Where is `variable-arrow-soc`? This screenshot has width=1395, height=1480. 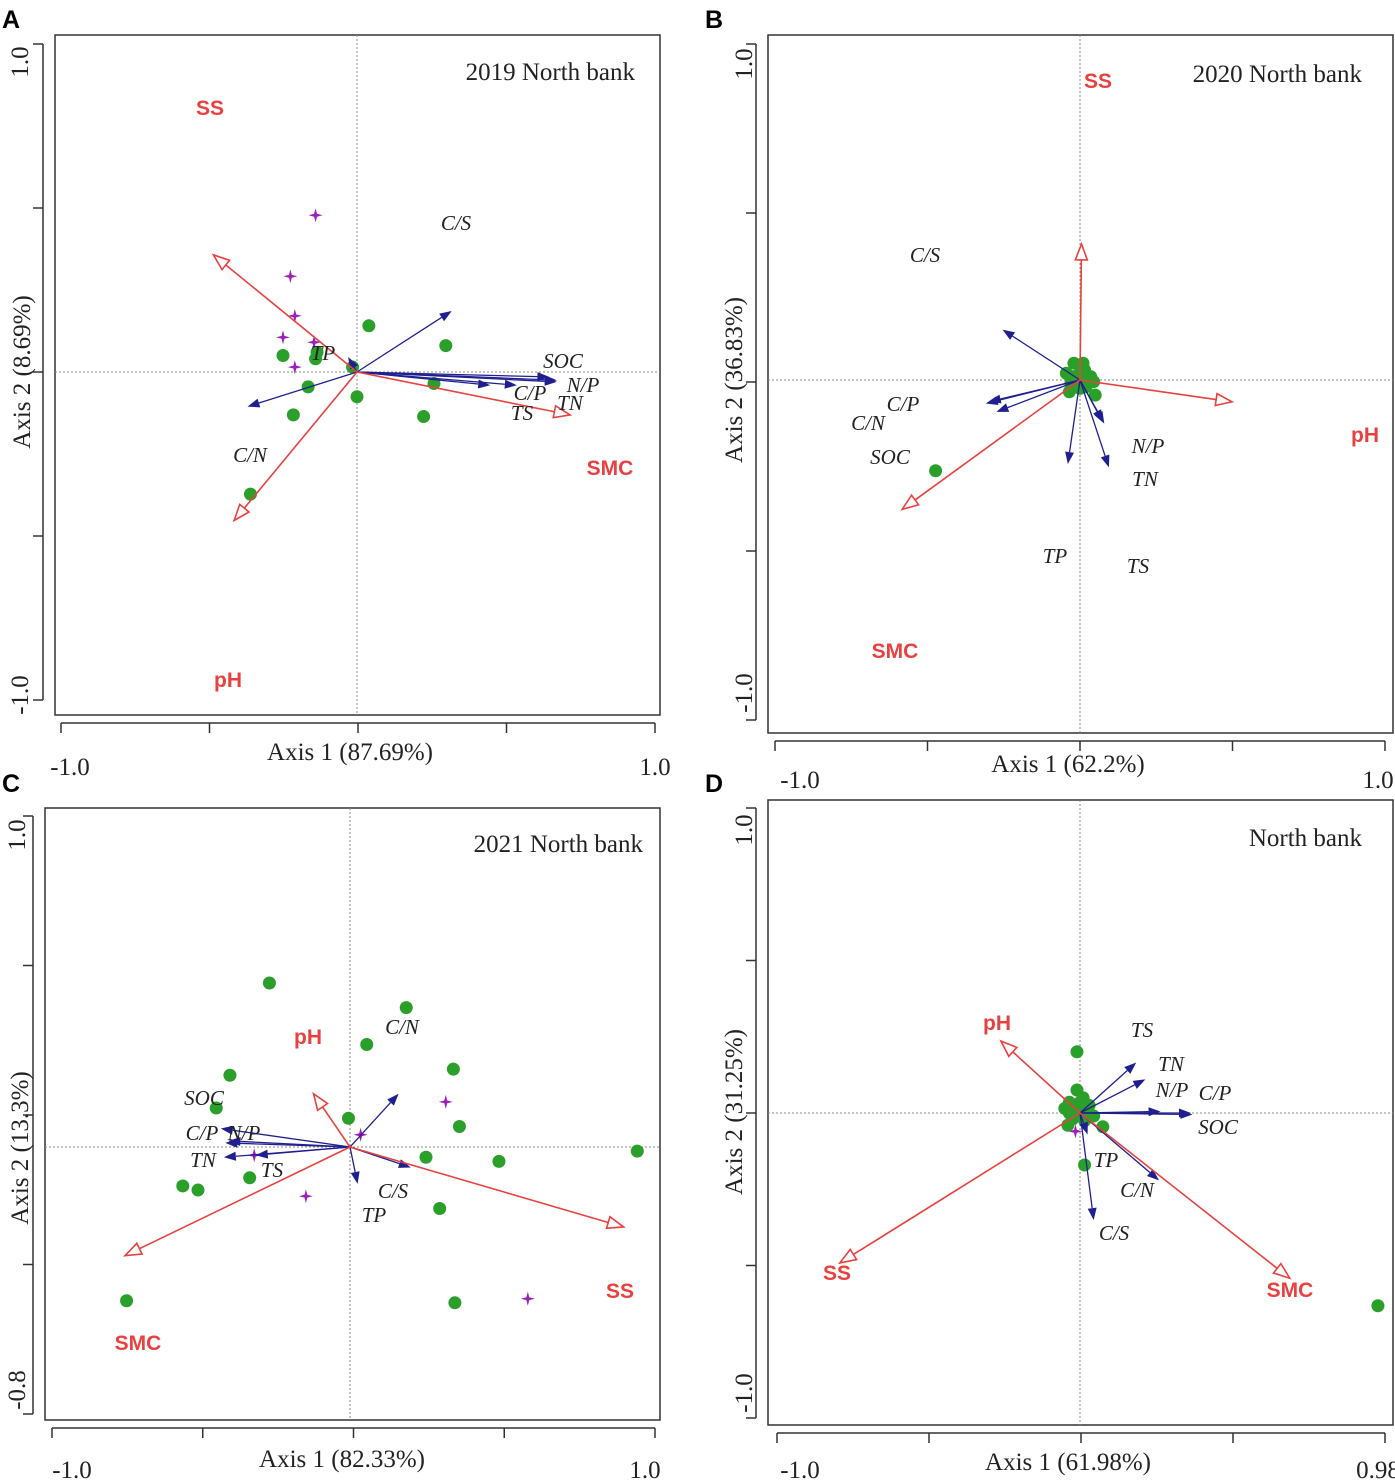
variable-arrow-soc is located at coordinates (1044, 394).